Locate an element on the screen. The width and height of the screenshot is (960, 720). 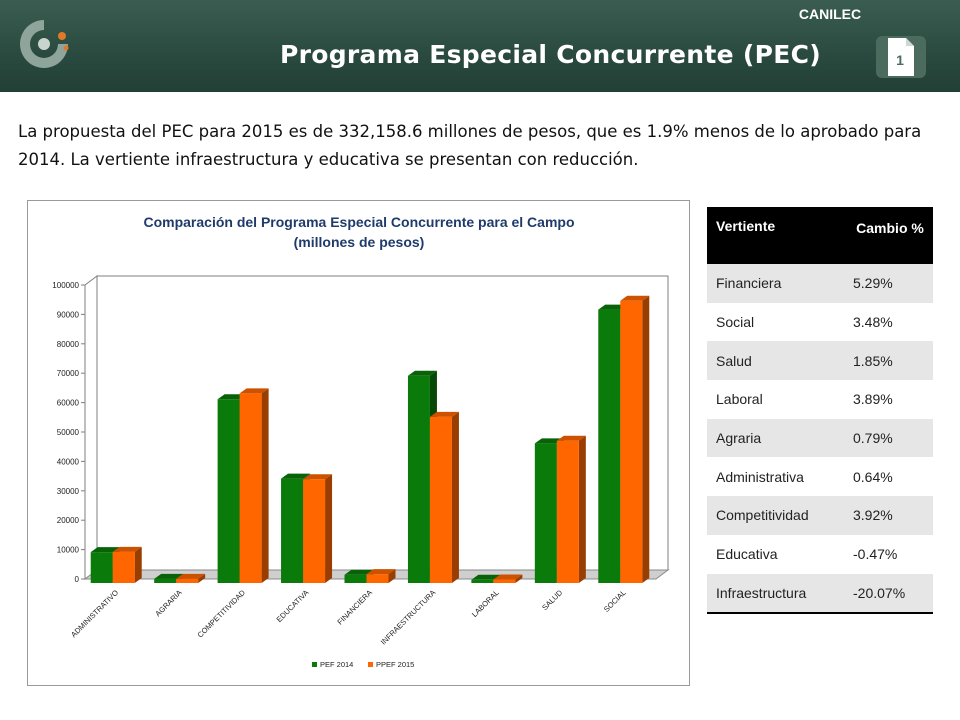
table-bottom-rule is located at coordinates (820, 613).